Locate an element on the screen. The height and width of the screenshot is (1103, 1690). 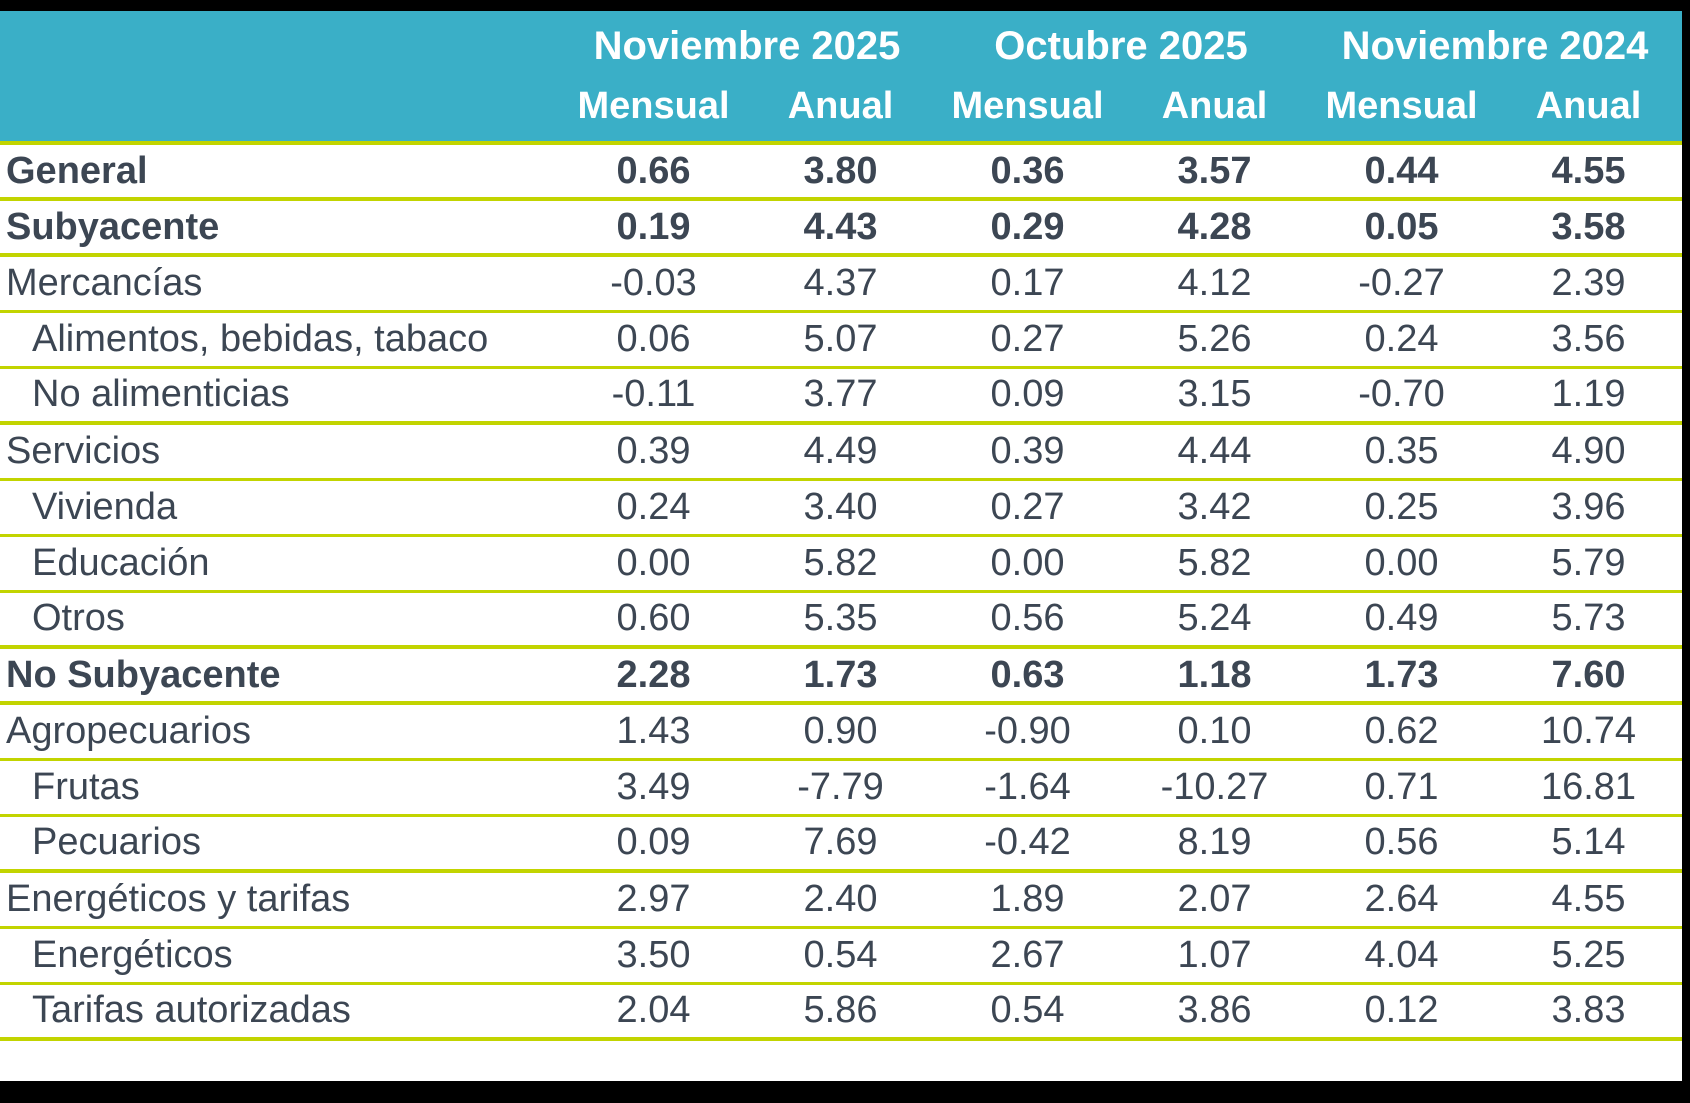
header-mensual-nov2024: Mensual is located at coordinates (1401, 110).